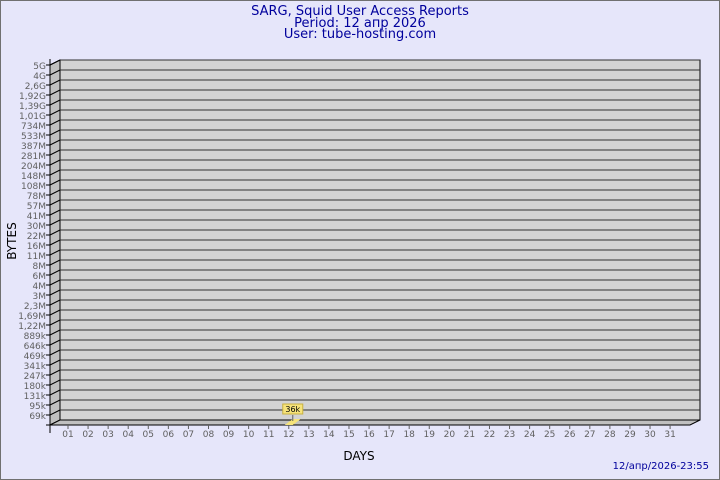  I want to click on x-tick-label: 04, so click(128, 435).